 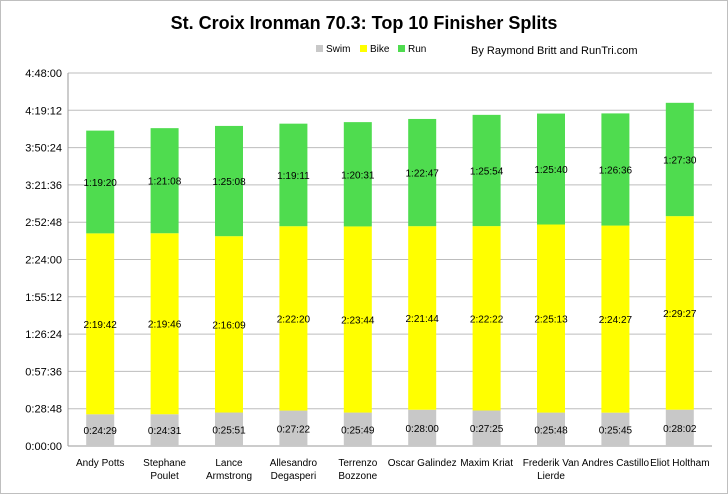 What do you see at coordinates (616, 463) in the screenshot?
I see `x-tick-label: Andres Castillo` at bounding box center [616, 463].